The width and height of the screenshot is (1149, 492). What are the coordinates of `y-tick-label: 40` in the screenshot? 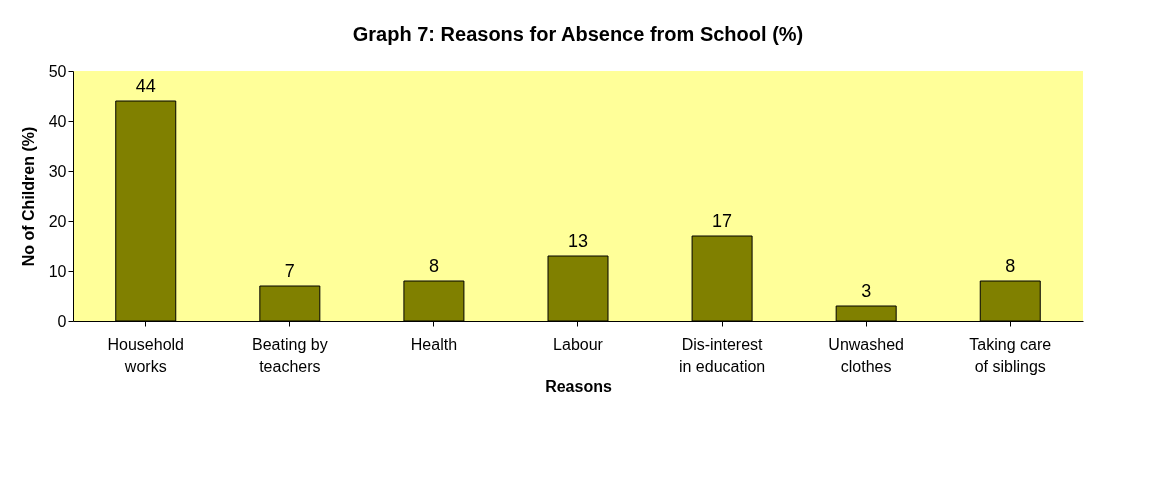 It's located at (57, 121).